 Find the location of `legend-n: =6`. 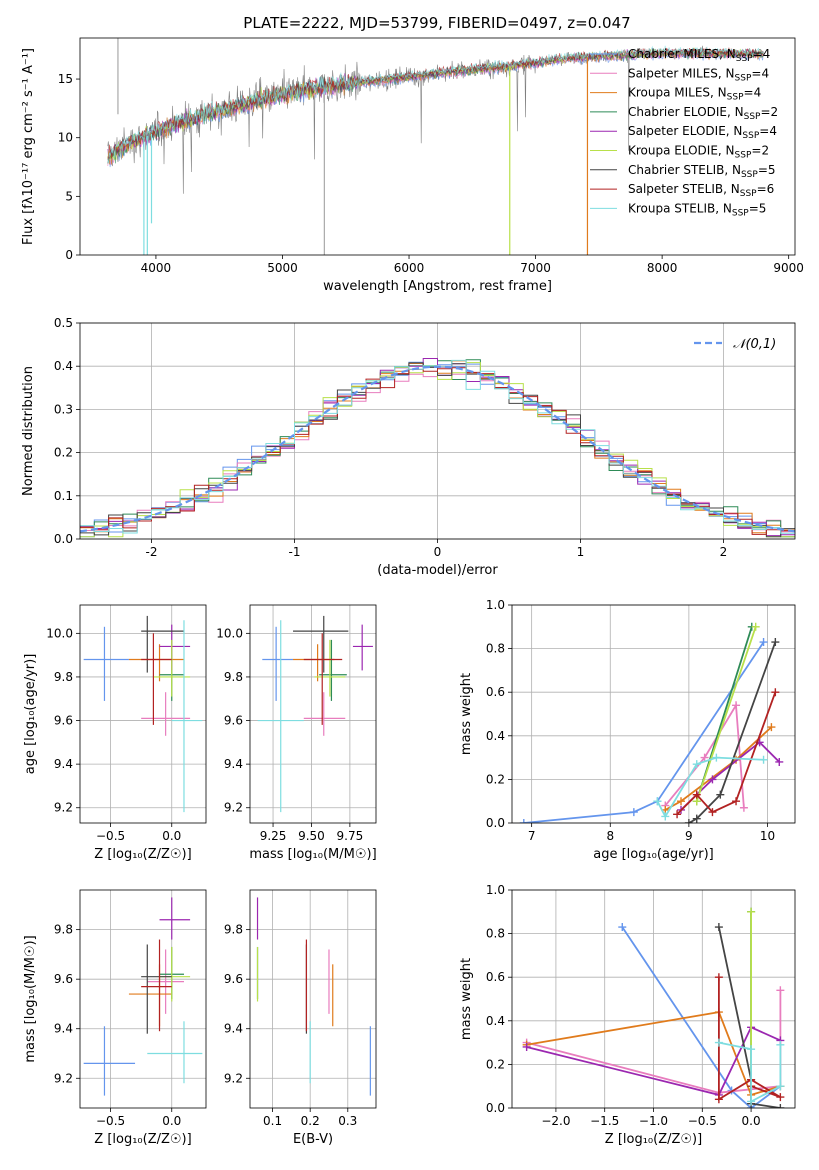

legend-n: =6 is located at coordinates (766, 189).